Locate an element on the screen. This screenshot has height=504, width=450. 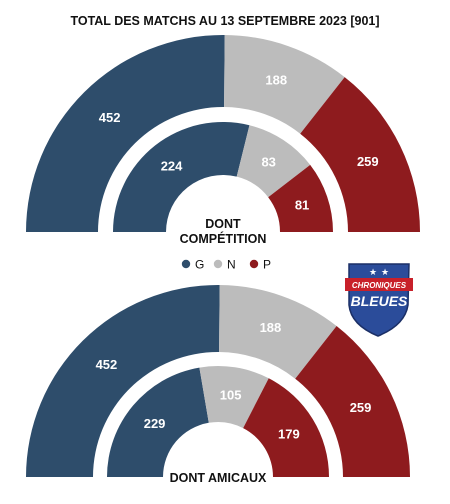
center-label: DONT AMICAUX is located at coordinates (218, 478).